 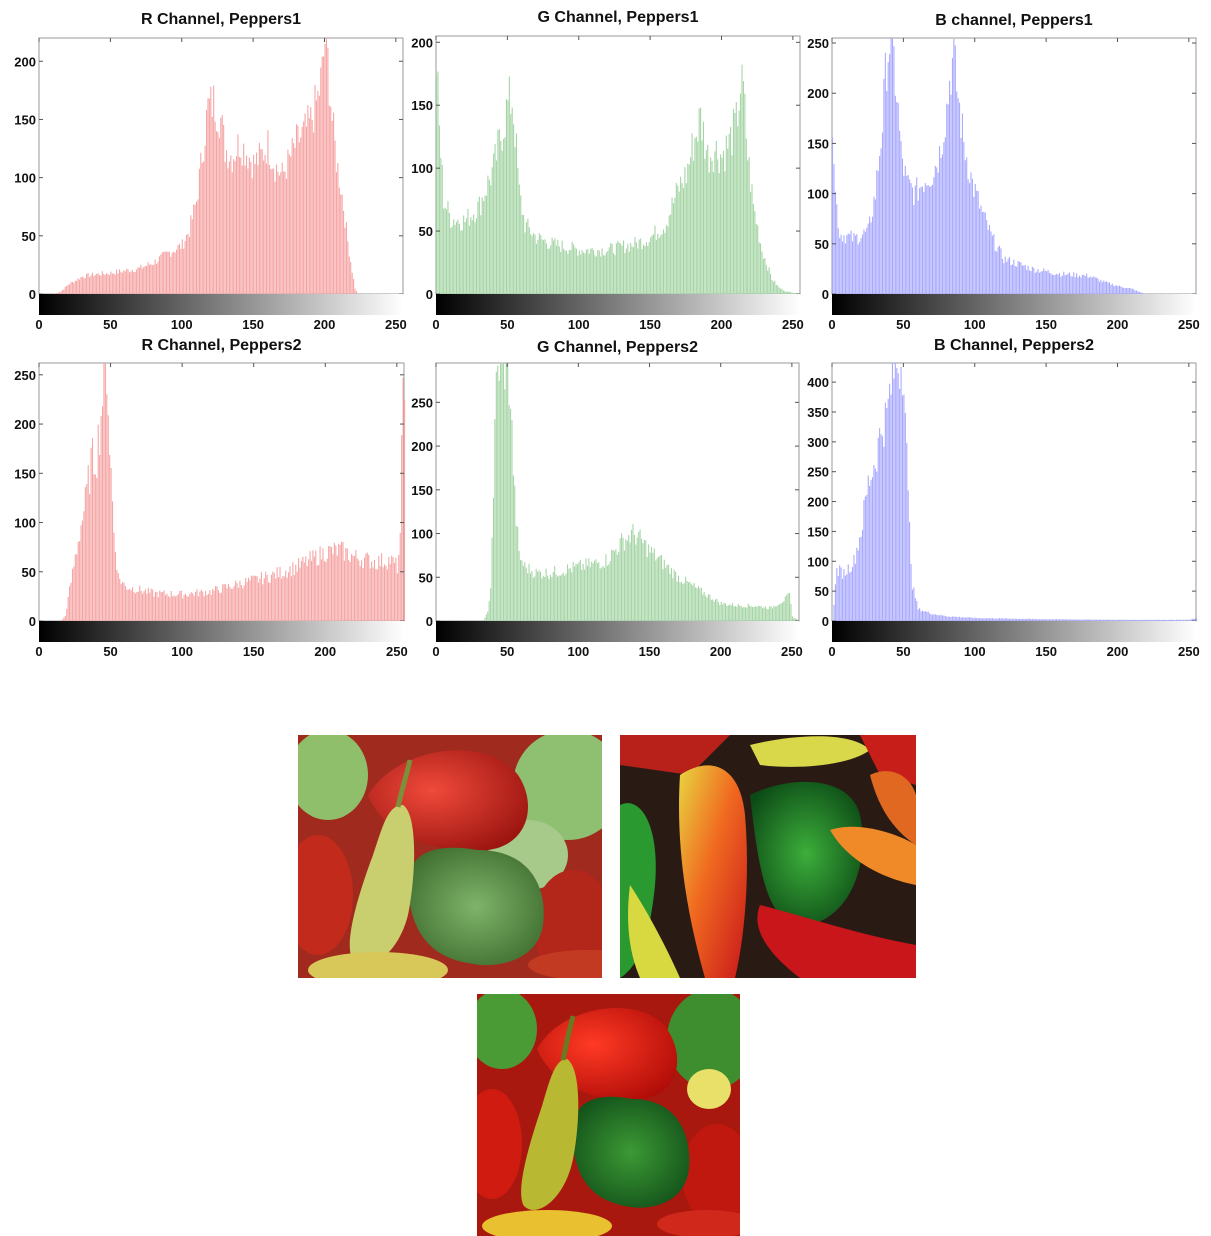 I want to click on chart-title: G Channel, Peppers1, so click(x=618, y=17).